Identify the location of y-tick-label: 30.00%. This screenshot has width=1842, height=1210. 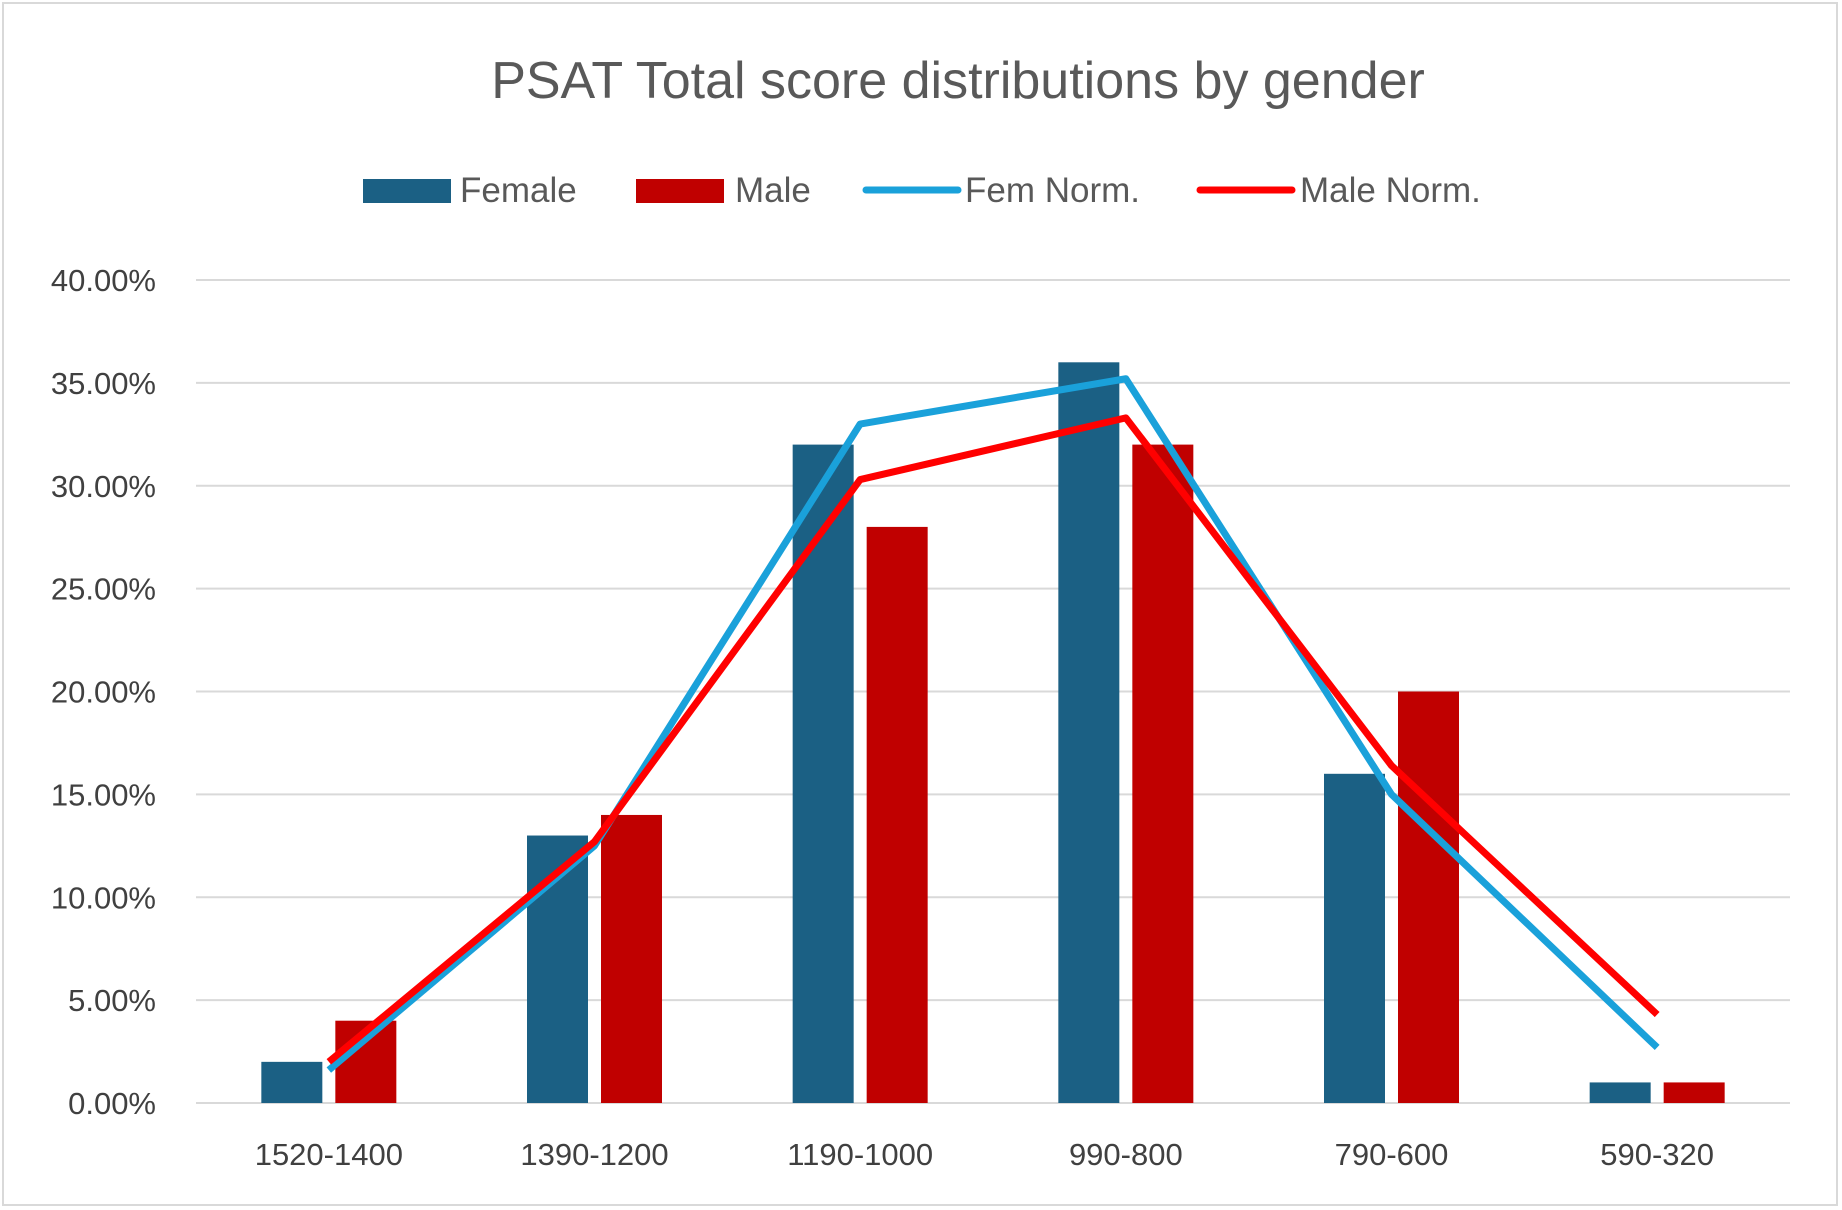
(103, 486).